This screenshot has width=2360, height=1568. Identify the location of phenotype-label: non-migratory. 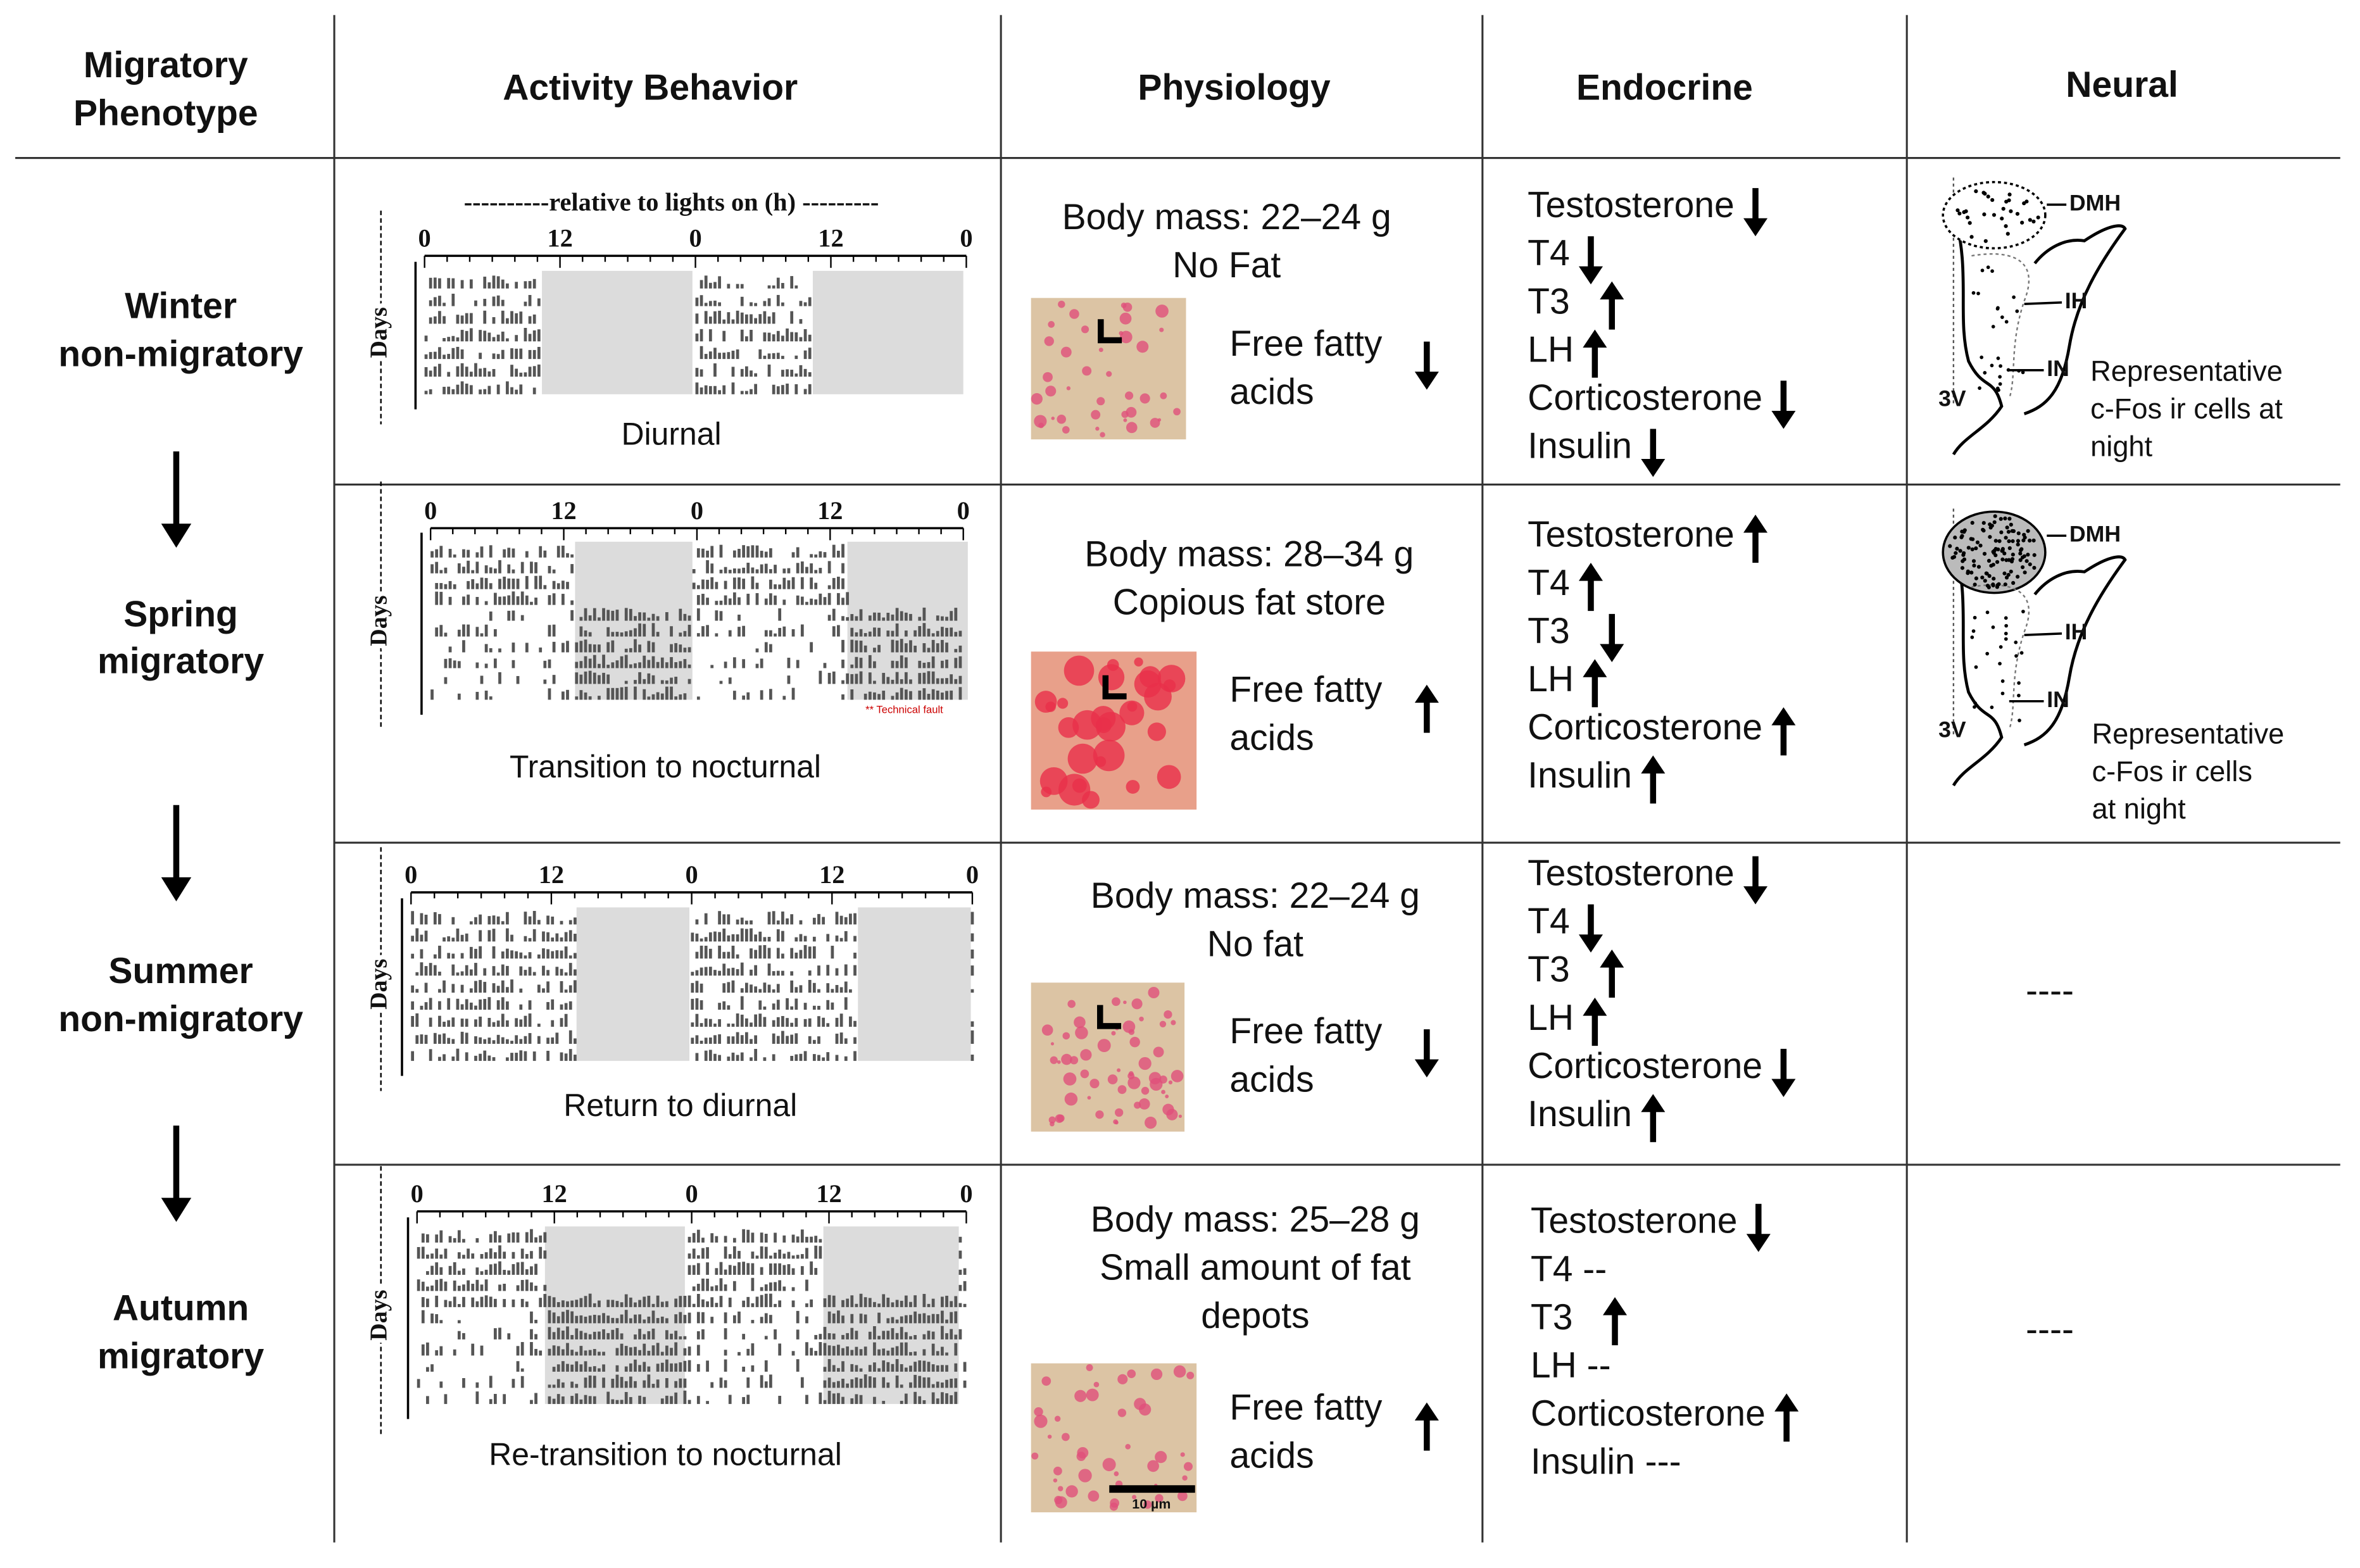
(181, 1019).